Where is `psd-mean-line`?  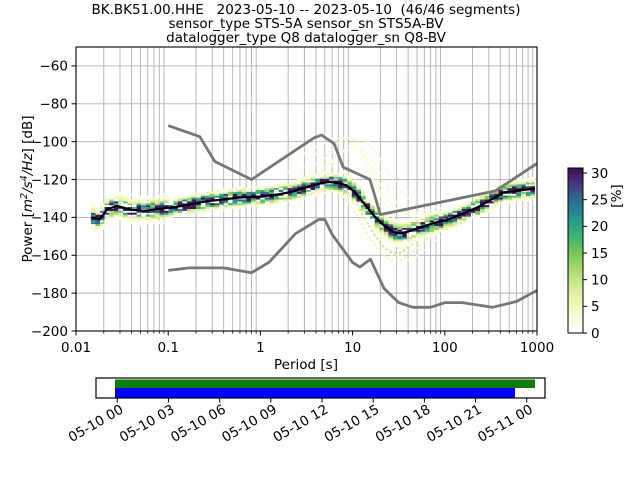 psd-mean-line is located at coordinates (313, 207).